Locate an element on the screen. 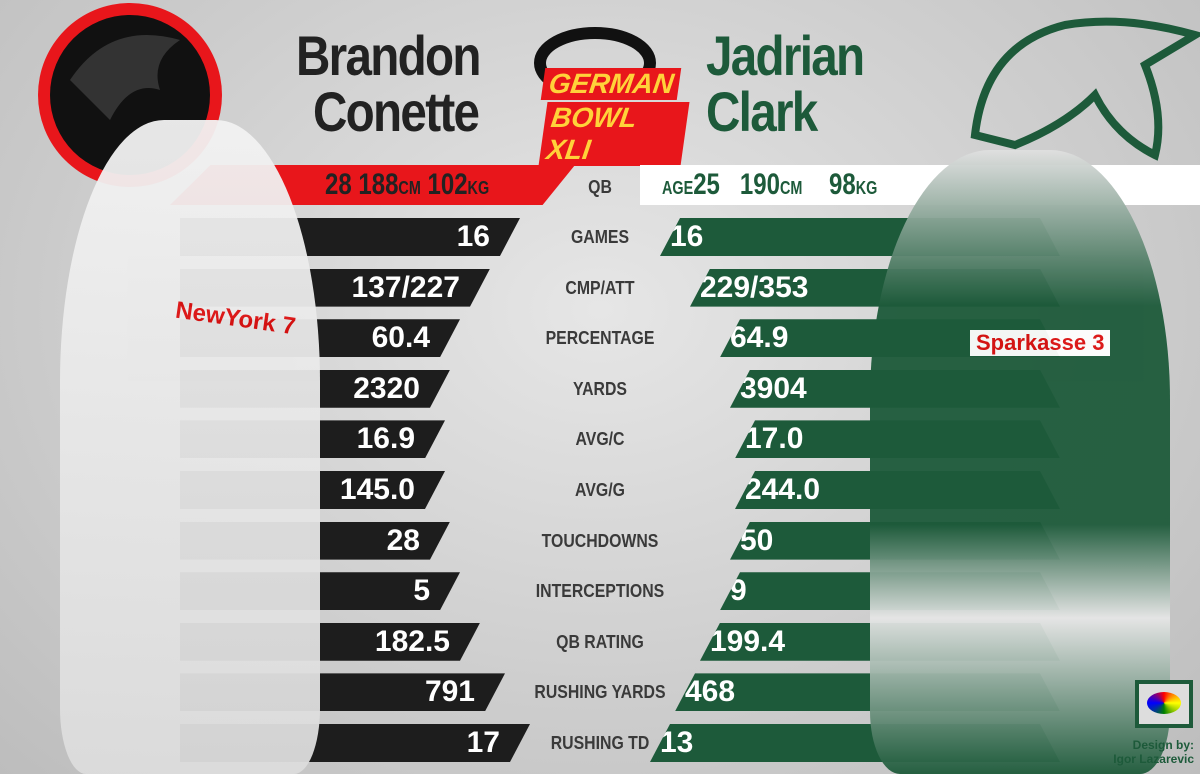  left-height: 188 is located at coordinates (378, 184).